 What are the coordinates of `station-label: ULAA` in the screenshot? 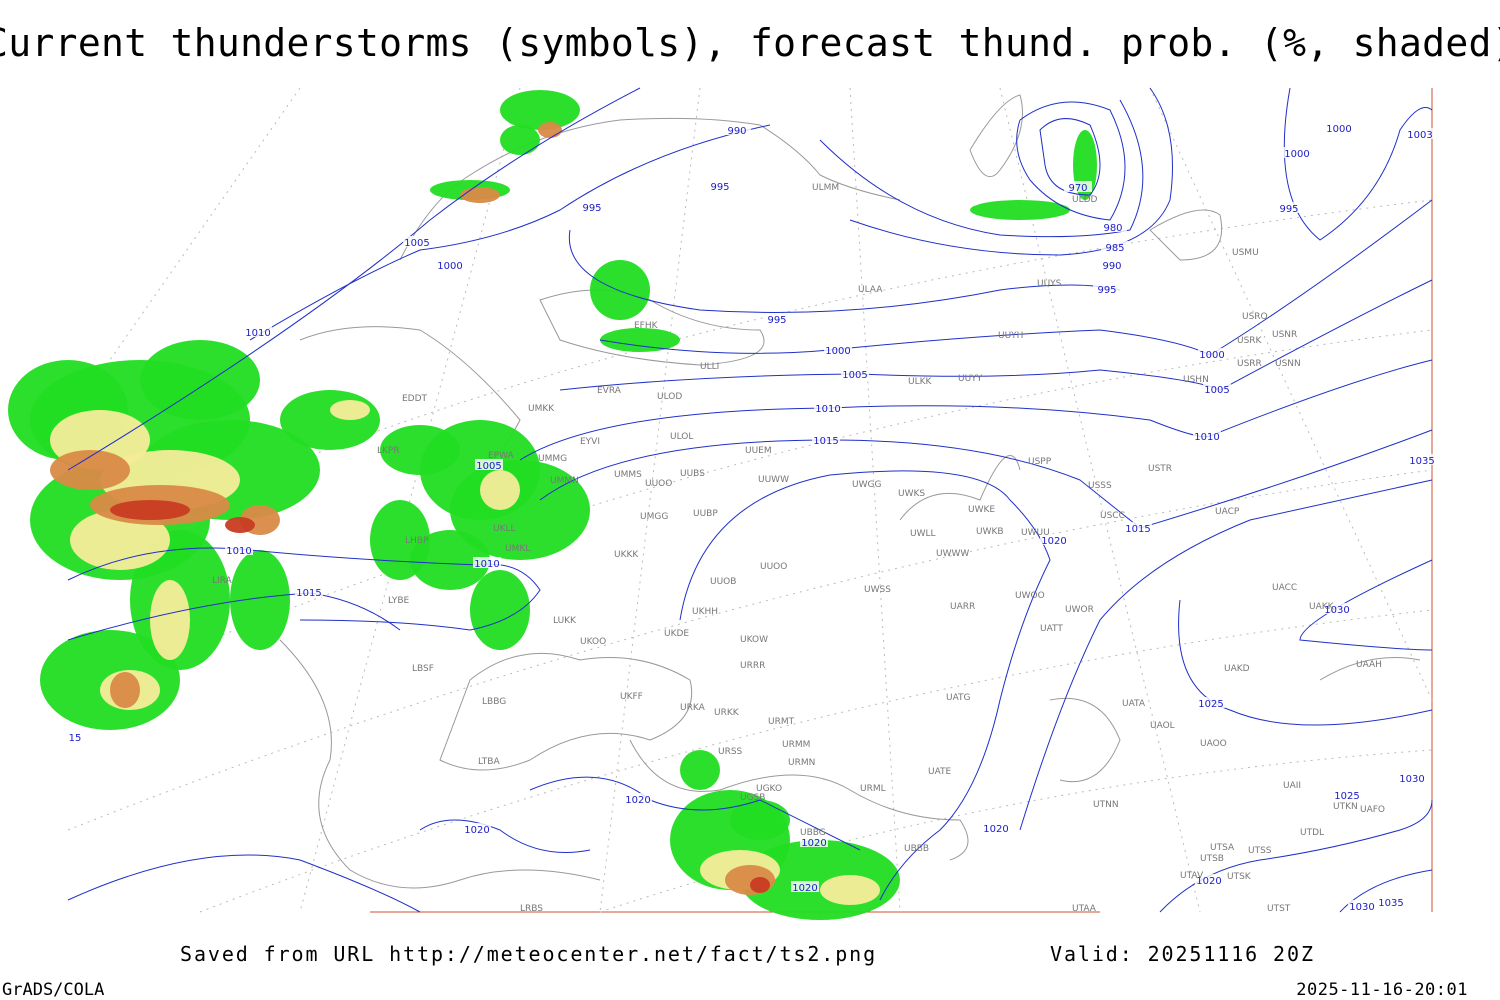 It's located at (870, 290).